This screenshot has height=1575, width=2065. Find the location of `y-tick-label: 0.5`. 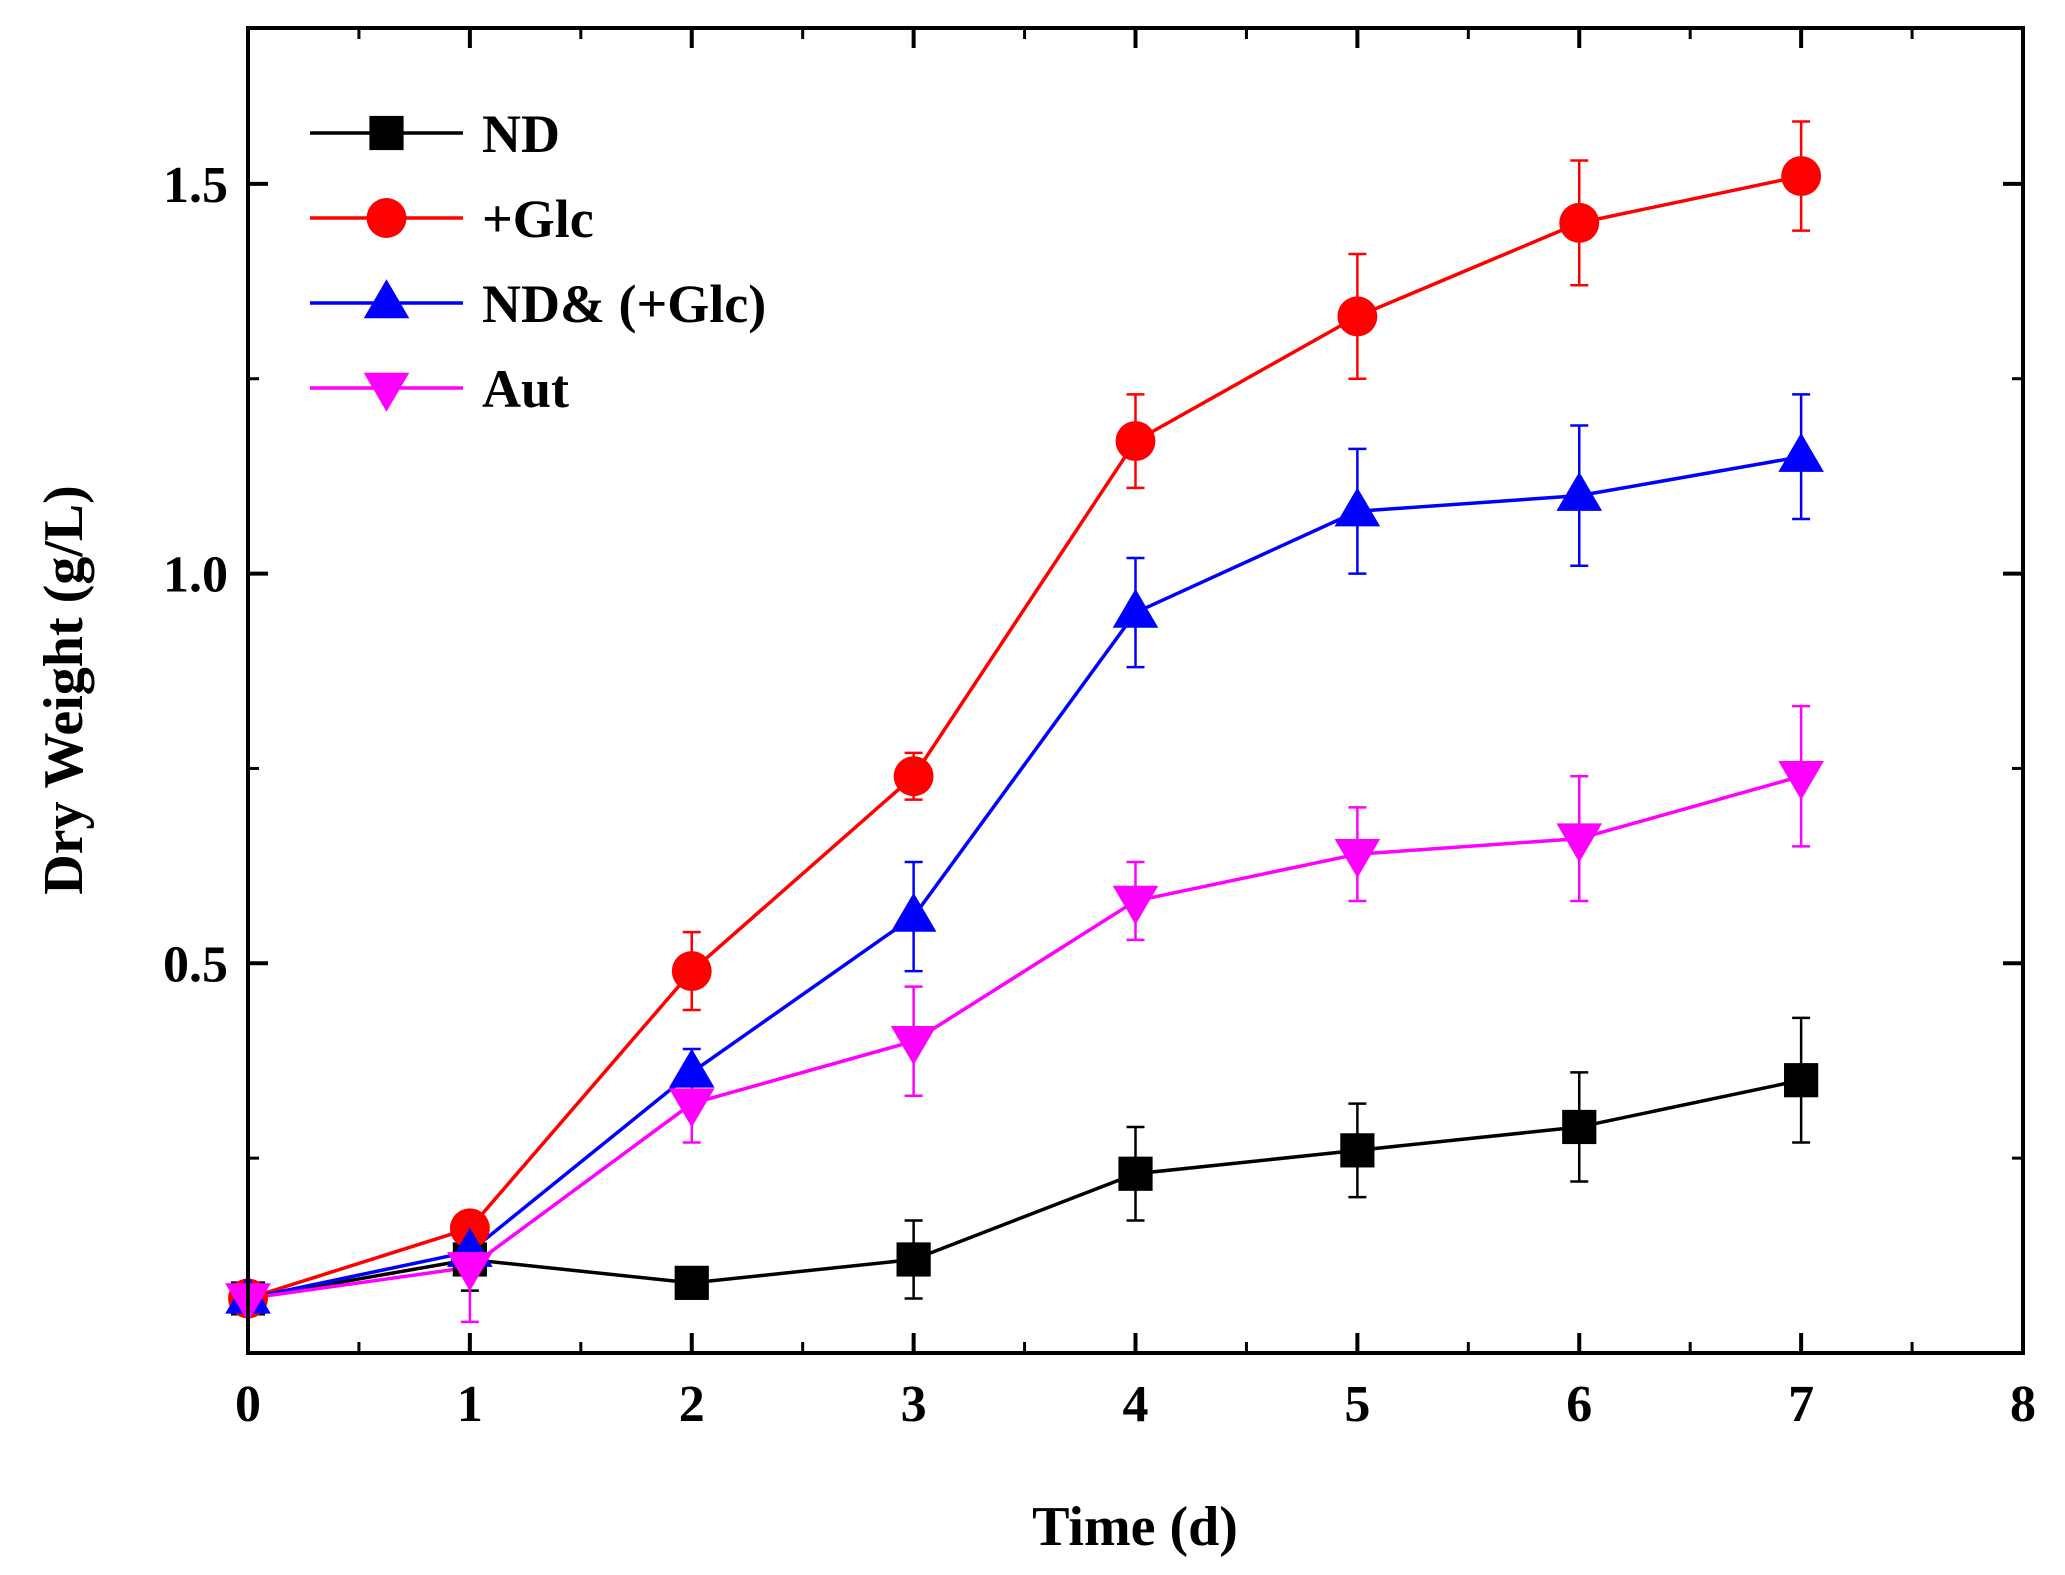

y-tick-label: 0.5 is located at coordinates (195, 964).